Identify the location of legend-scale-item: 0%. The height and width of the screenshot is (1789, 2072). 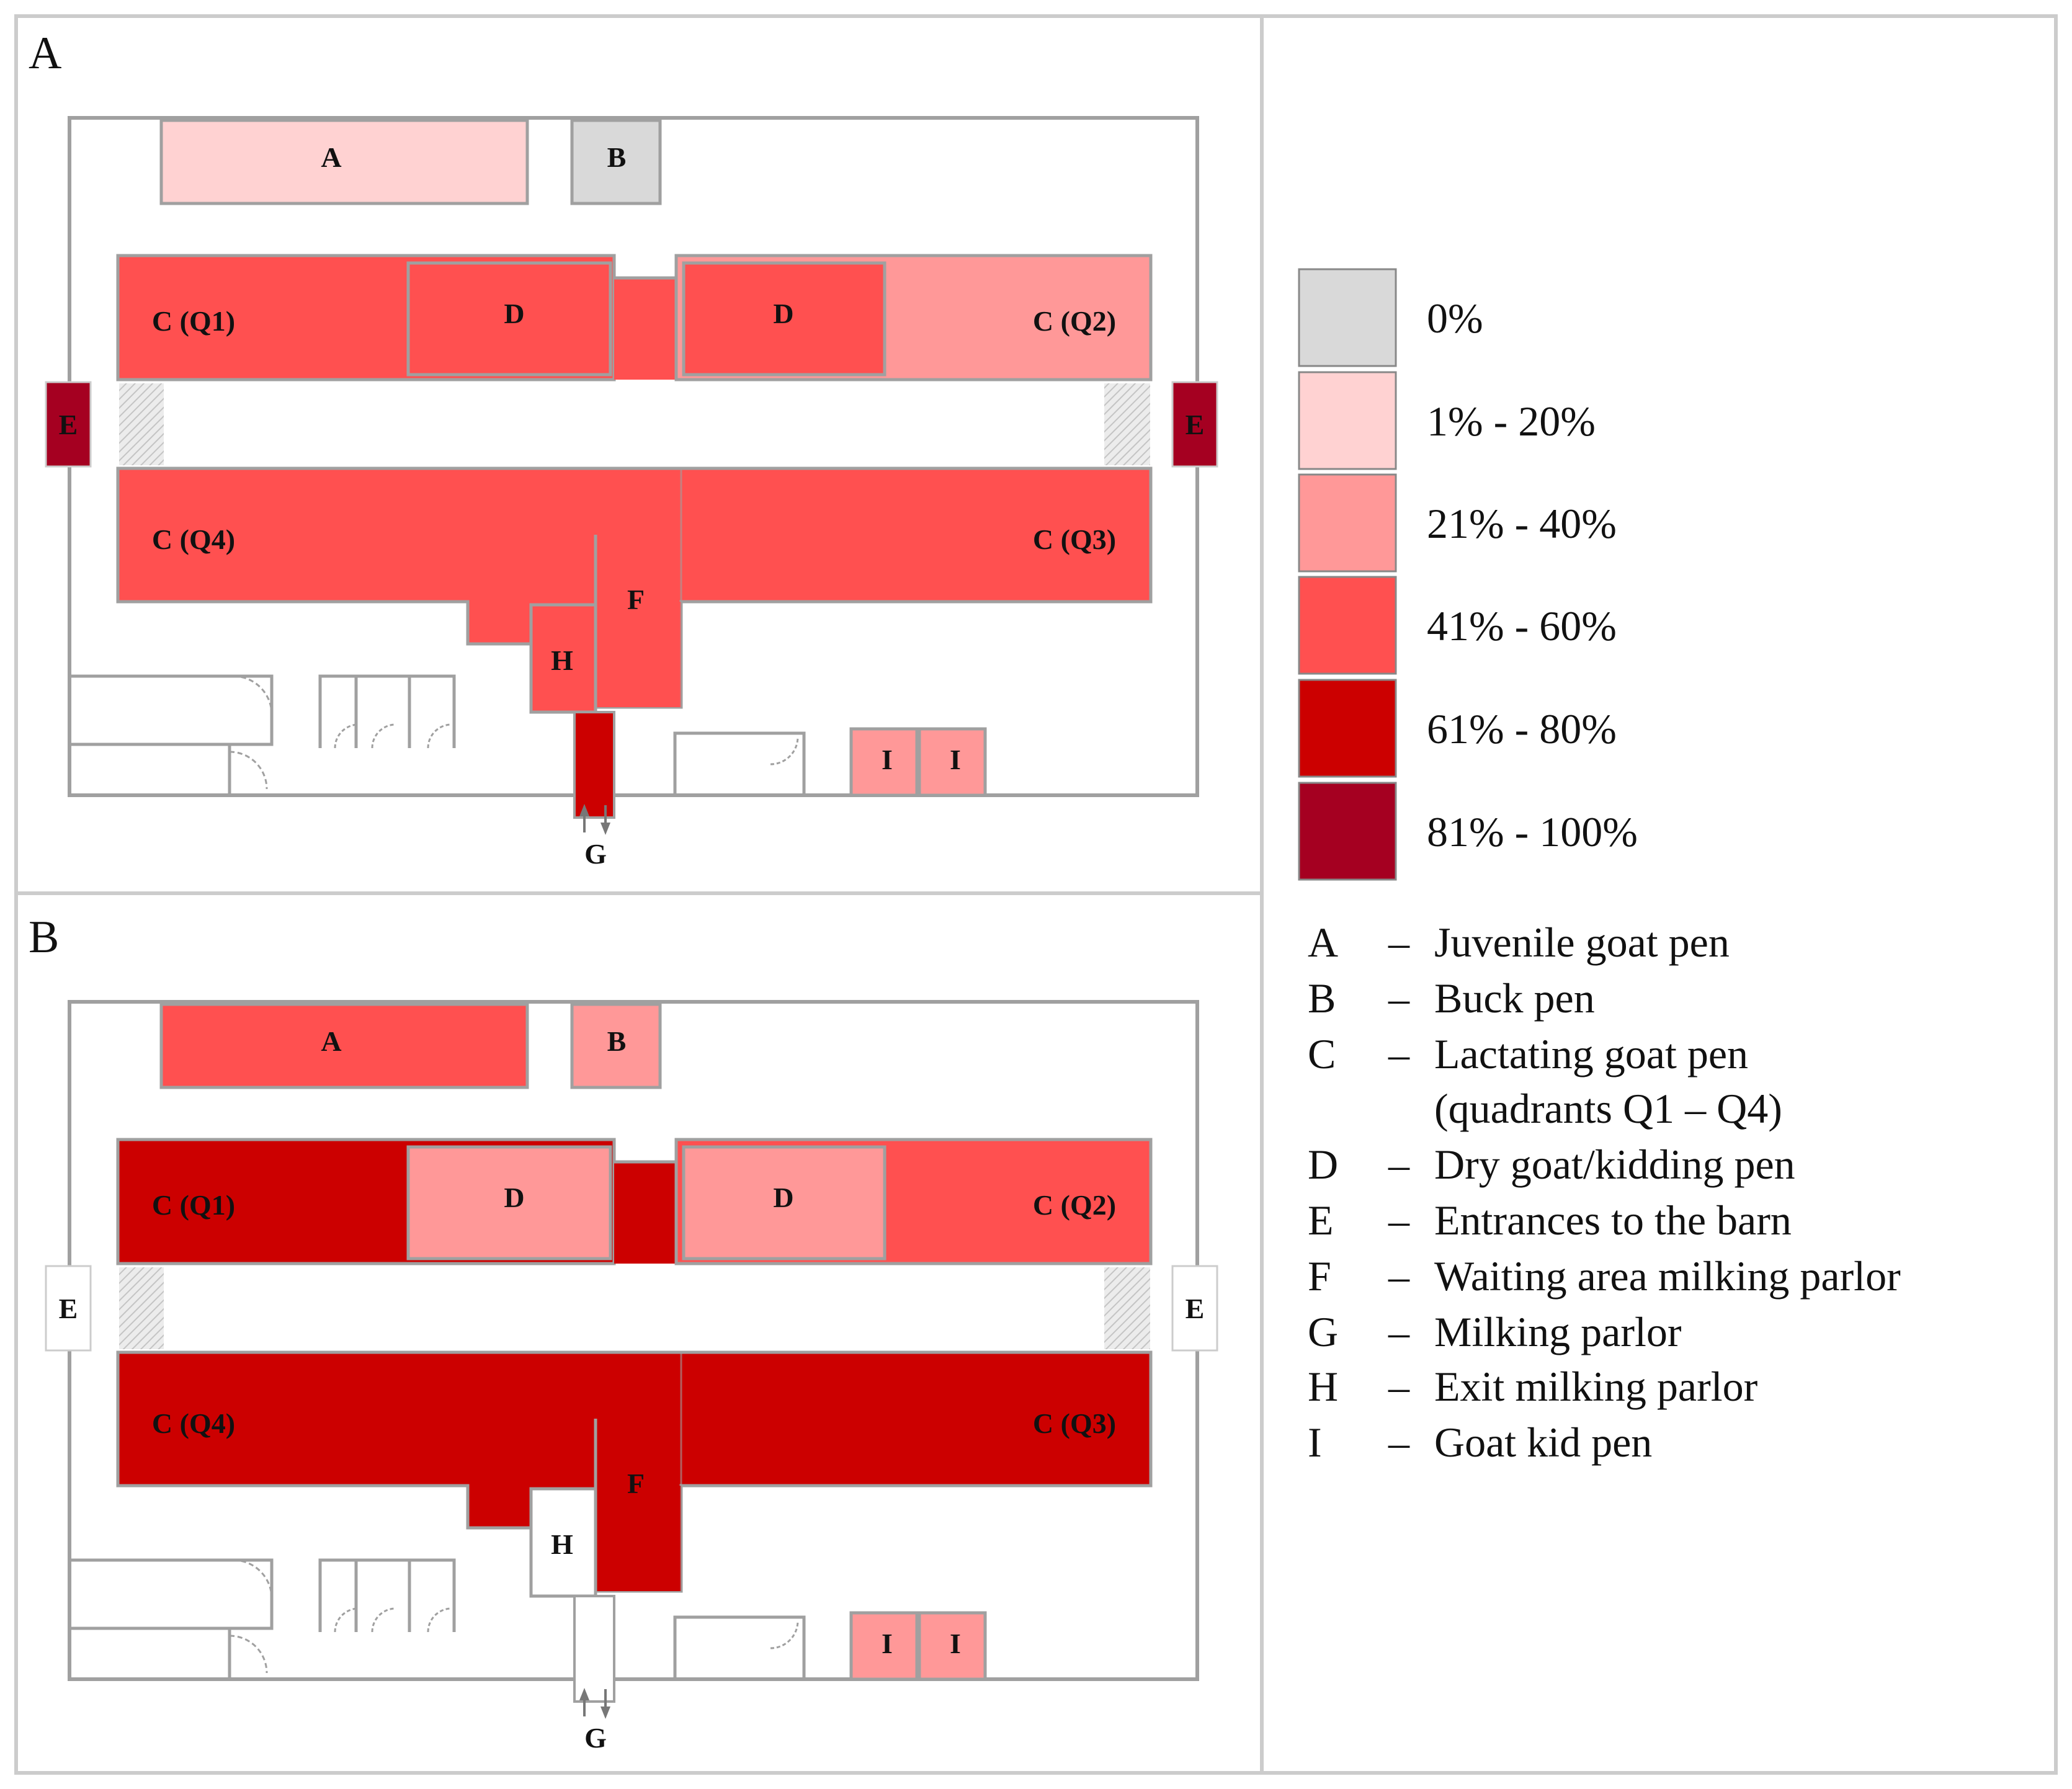
(1390, 317).